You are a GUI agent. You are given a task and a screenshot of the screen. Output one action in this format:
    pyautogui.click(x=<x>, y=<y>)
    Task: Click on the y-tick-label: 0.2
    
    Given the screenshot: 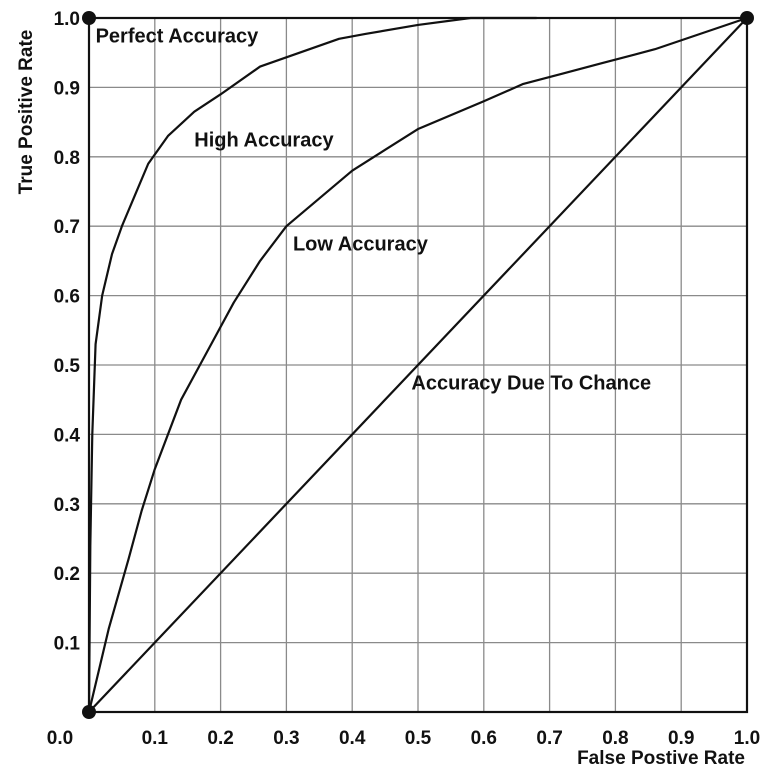 What is the action you would take?
    pyautogui.click(x=67, y=574)
    